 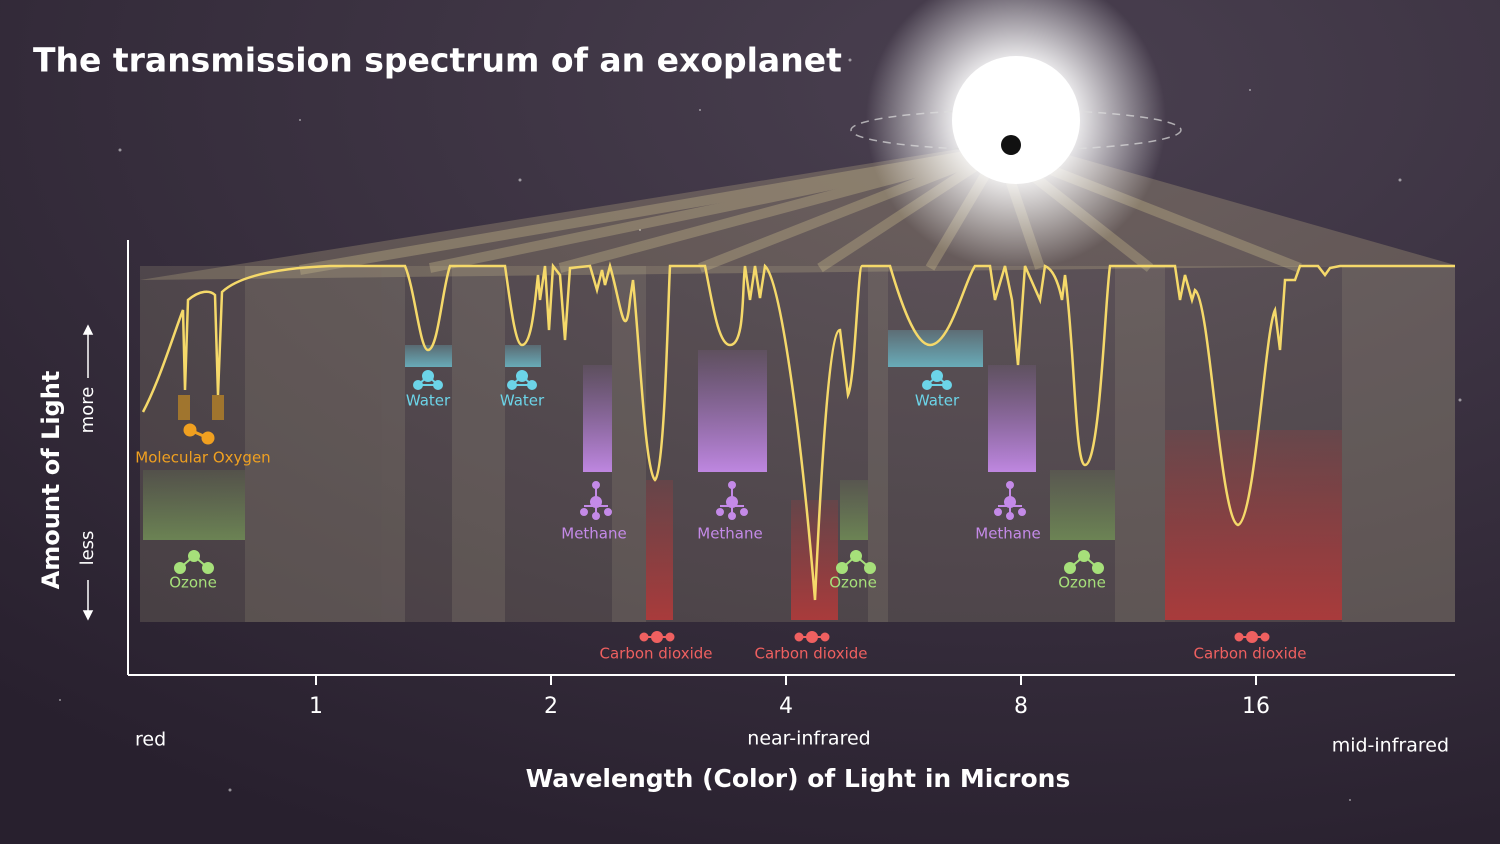 What do you see at coordinates (1021, 706) in the screenshot?
I see `x-tick-label: 8` at bounding box center [1021, 706].